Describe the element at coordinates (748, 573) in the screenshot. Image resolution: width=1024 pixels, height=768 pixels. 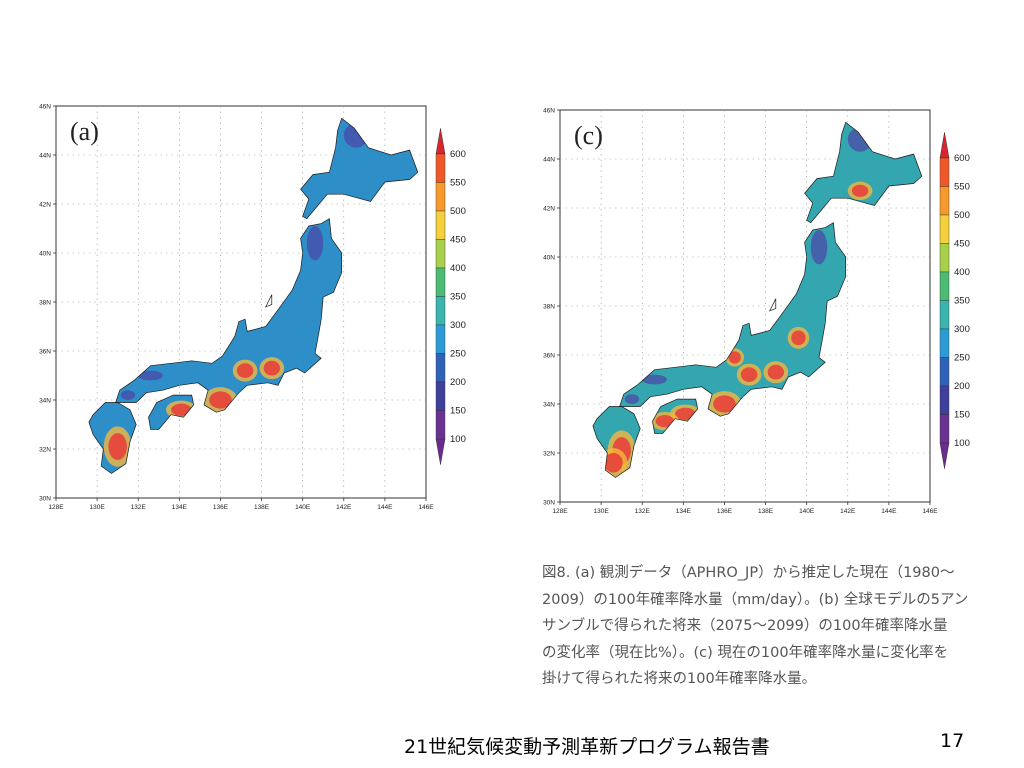
I see `caption-line-1: 図8. (a) 観測データ（APHRO_JP）から推定した現在（1980〜` at that location.